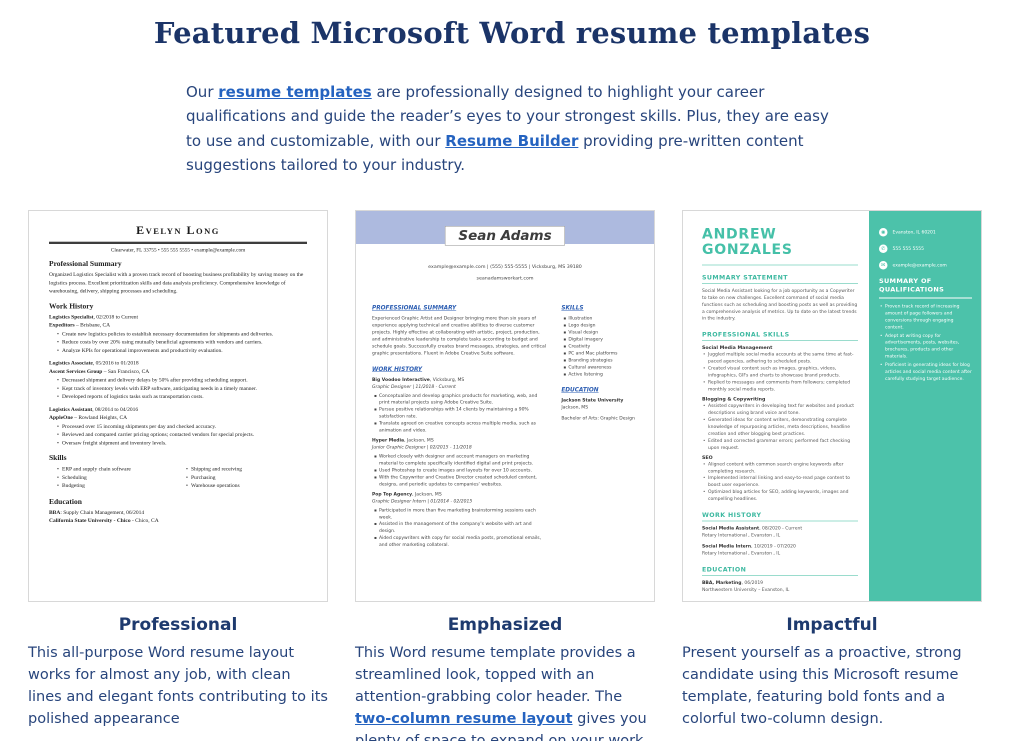 The height and width of the screenshot is (741, 1024). What do you see at coordinates (401, 380) in the screenshot?
I see `job-company: Big Voodoo Interactive` at bounding box center [401, 380].